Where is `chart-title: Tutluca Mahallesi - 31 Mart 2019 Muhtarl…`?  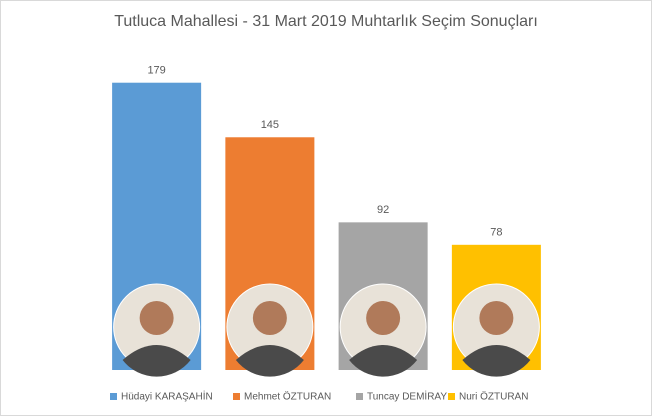 chart-title: Tutluca Mahallesi - 31 Mart 2019 Muhtarl… is located at coordinates (326, 21).